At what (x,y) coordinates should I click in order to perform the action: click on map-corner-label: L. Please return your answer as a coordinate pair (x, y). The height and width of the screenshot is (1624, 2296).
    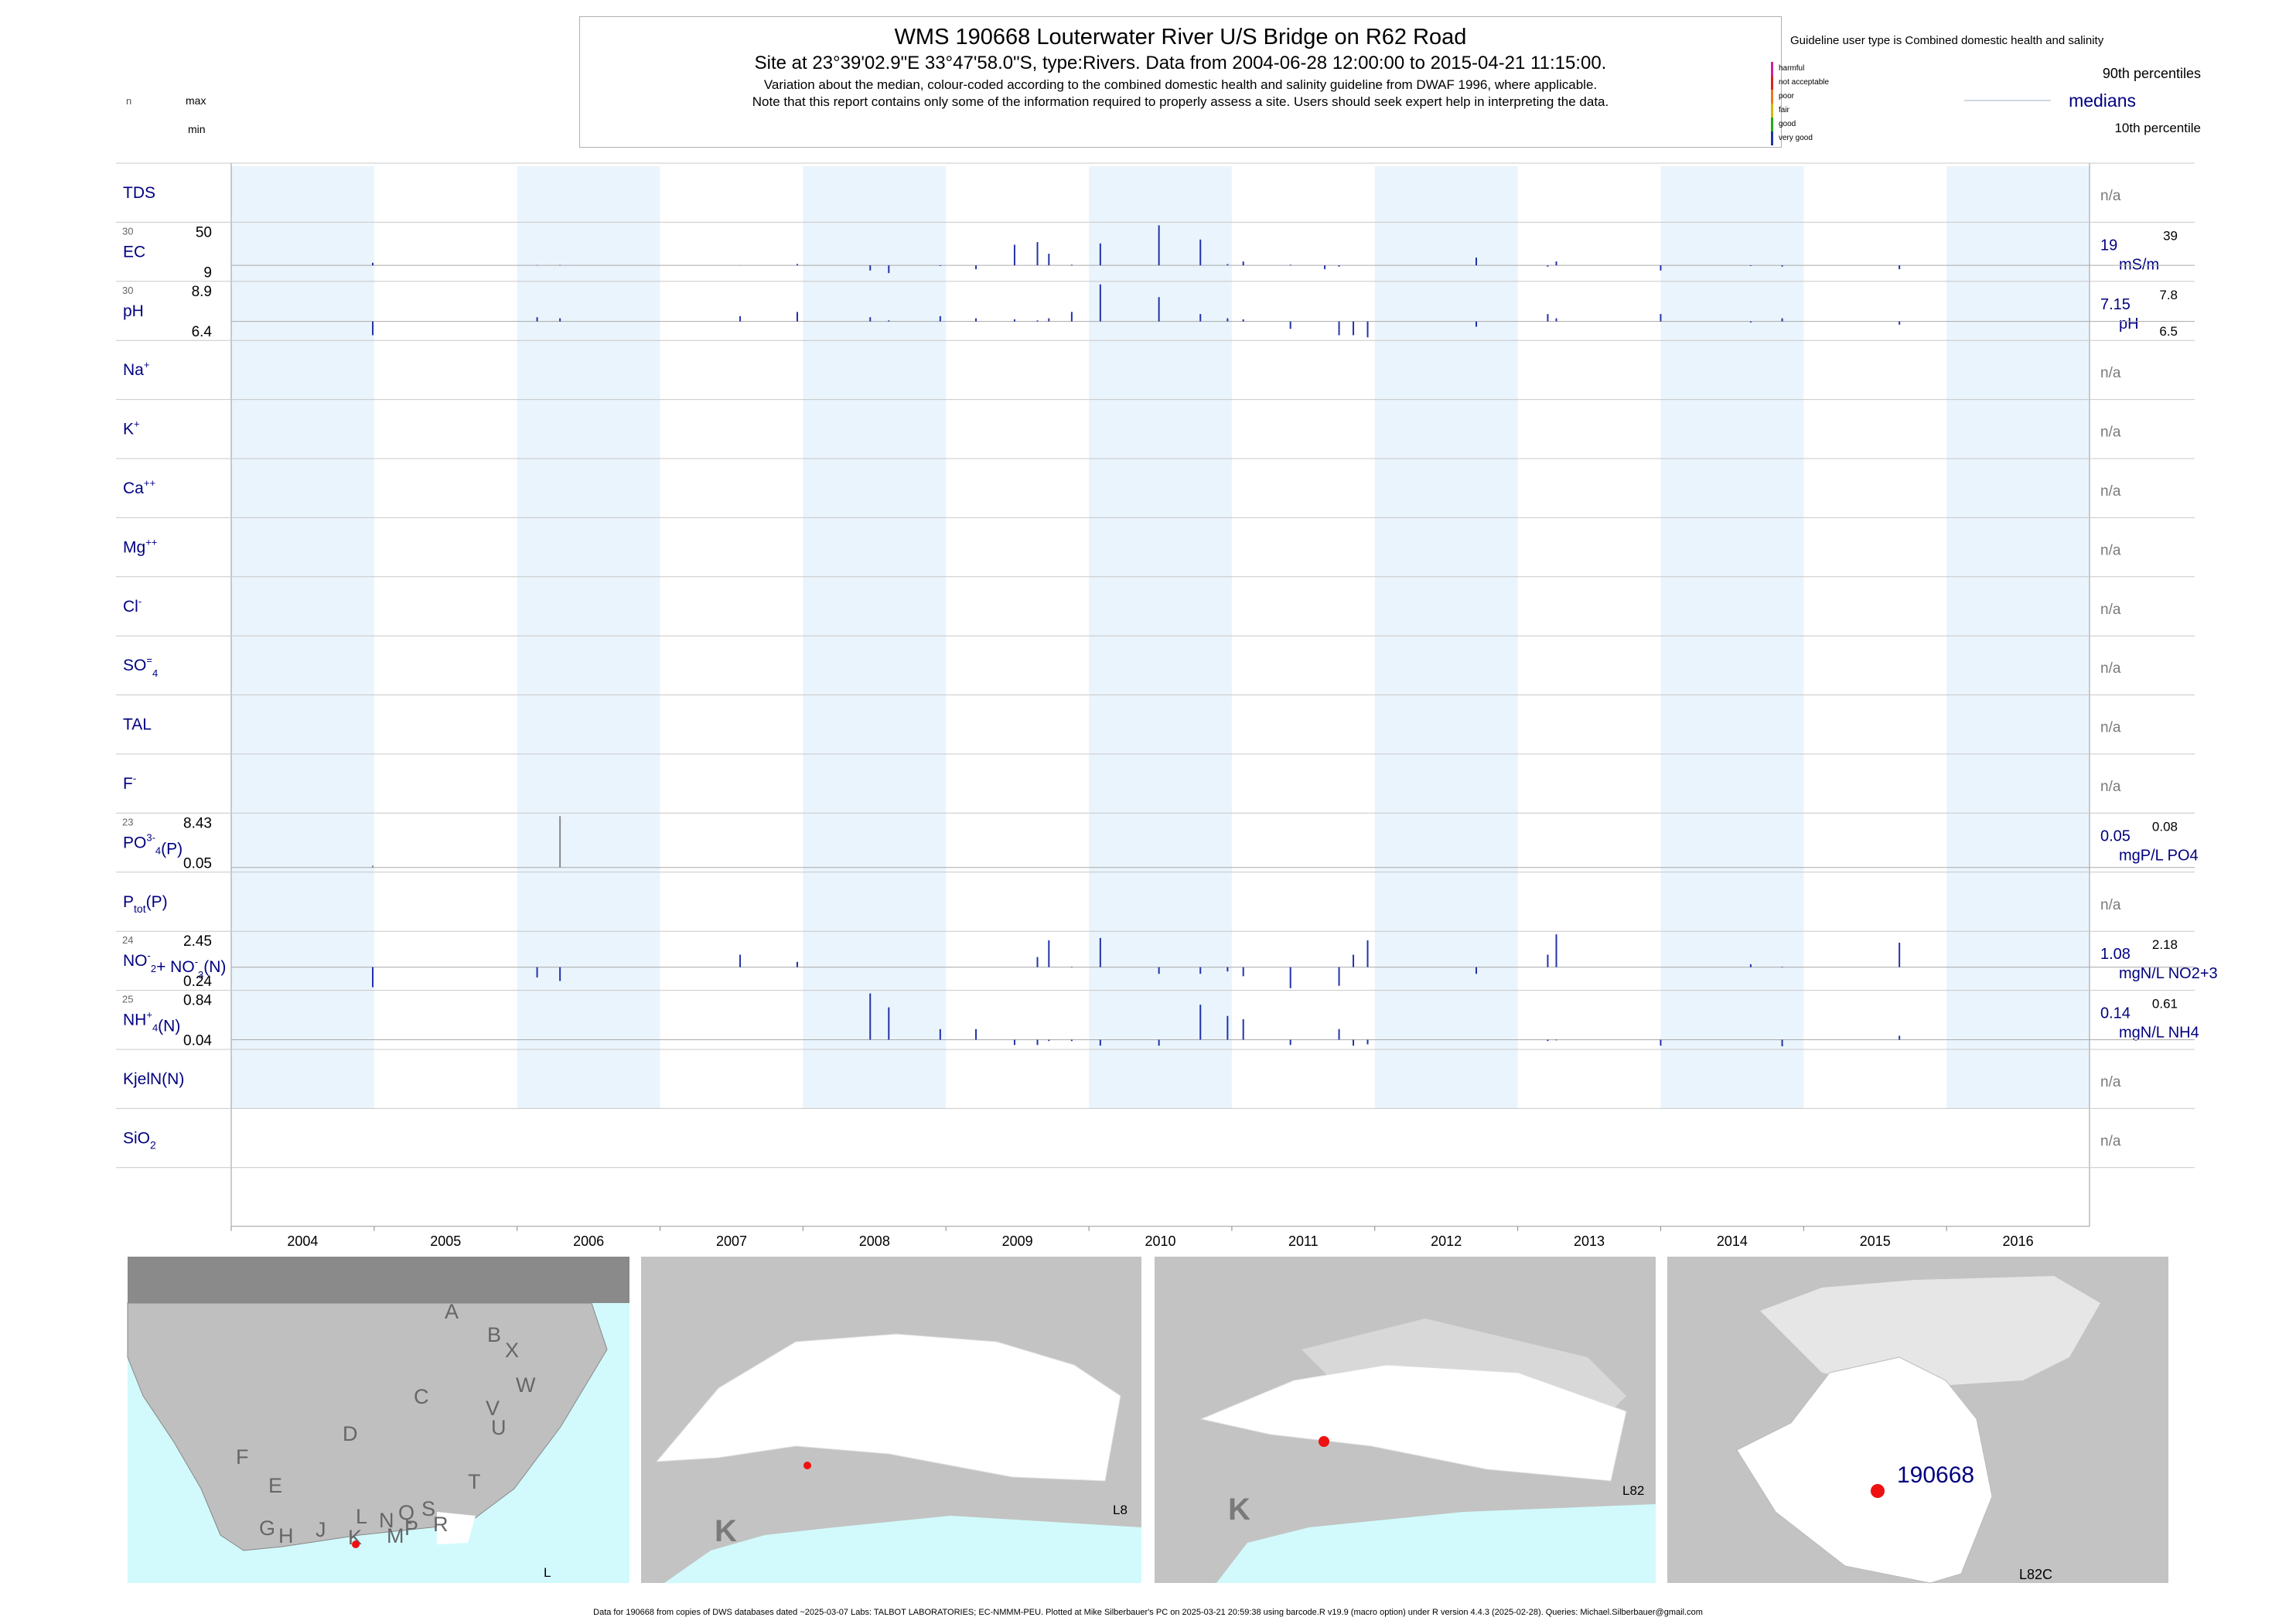
    Looking at the image, I should click on (547, 1572).